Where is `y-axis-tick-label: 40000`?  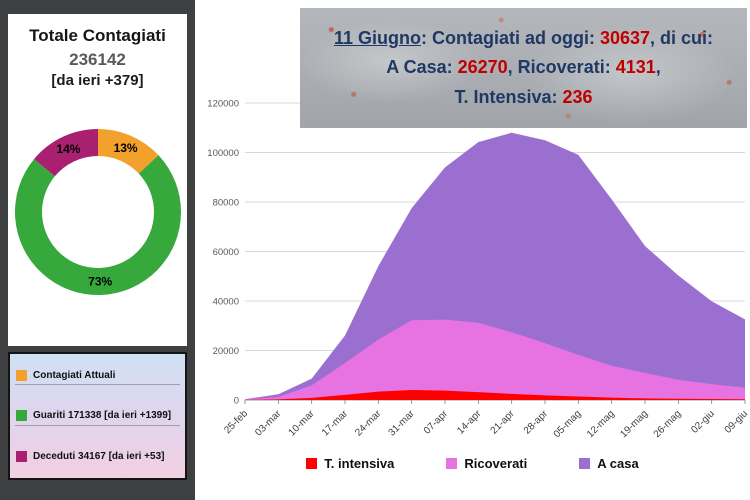
y-axis-tick-label: 40000 is located at coordinates (226, 302).